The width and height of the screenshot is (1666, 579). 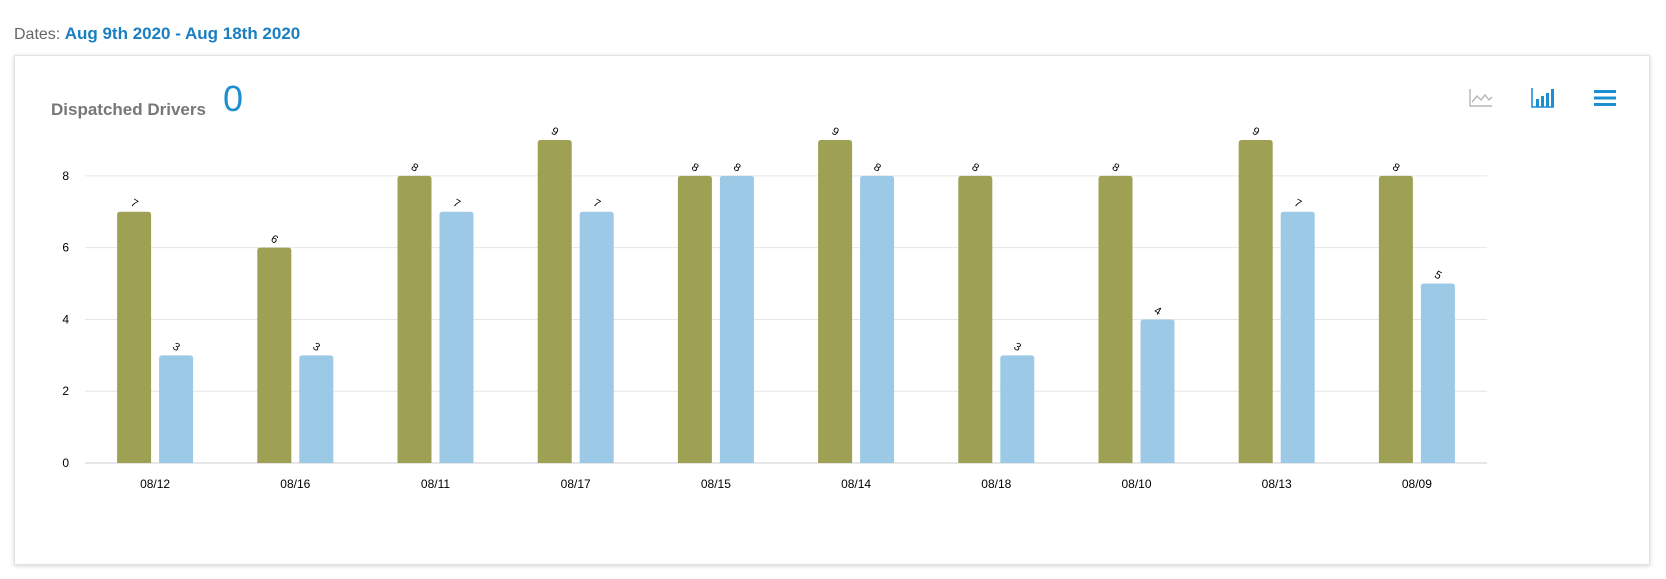 What do you see at coordinates (37, 34) in the screenshot?
I see `dates-label: Dates:` at bounding box center [37, 34].